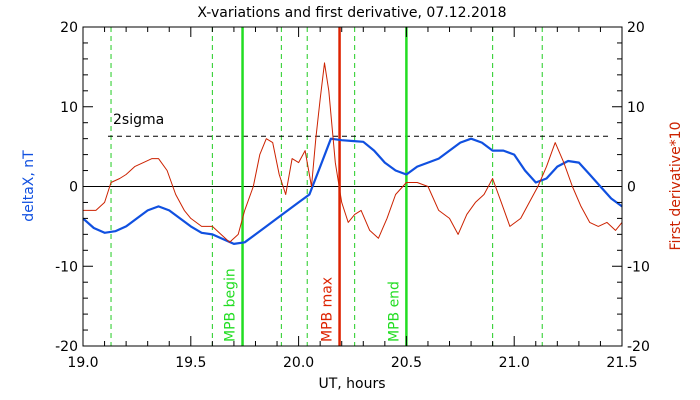  I want to click on x-tick-label-2: 20.0, so click(298, 363).